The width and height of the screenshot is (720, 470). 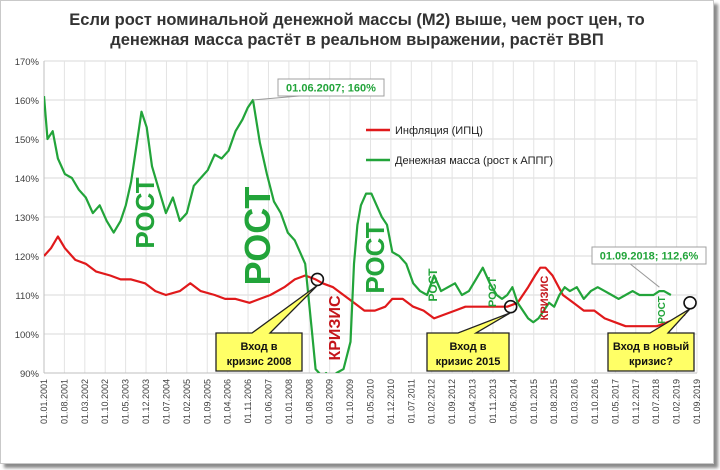 What do you see at coordinates (27, 62) in the screenshot?
I see `y-tick-label: 170%` at bounding box center [27, 62].